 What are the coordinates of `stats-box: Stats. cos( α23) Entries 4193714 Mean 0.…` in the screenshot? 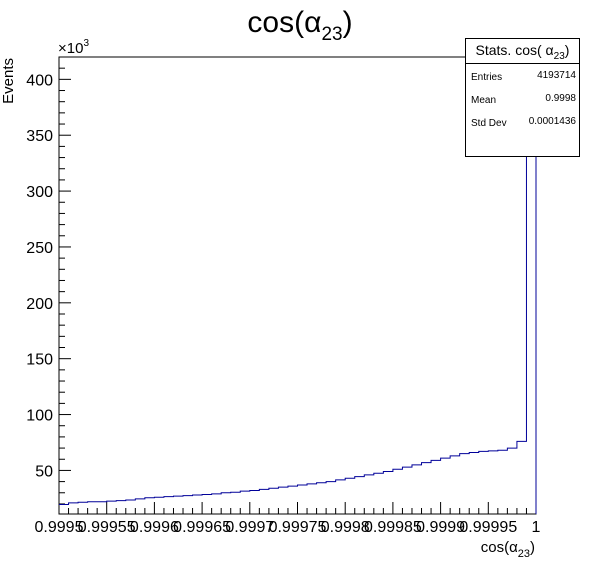 It's located at (522, 97).